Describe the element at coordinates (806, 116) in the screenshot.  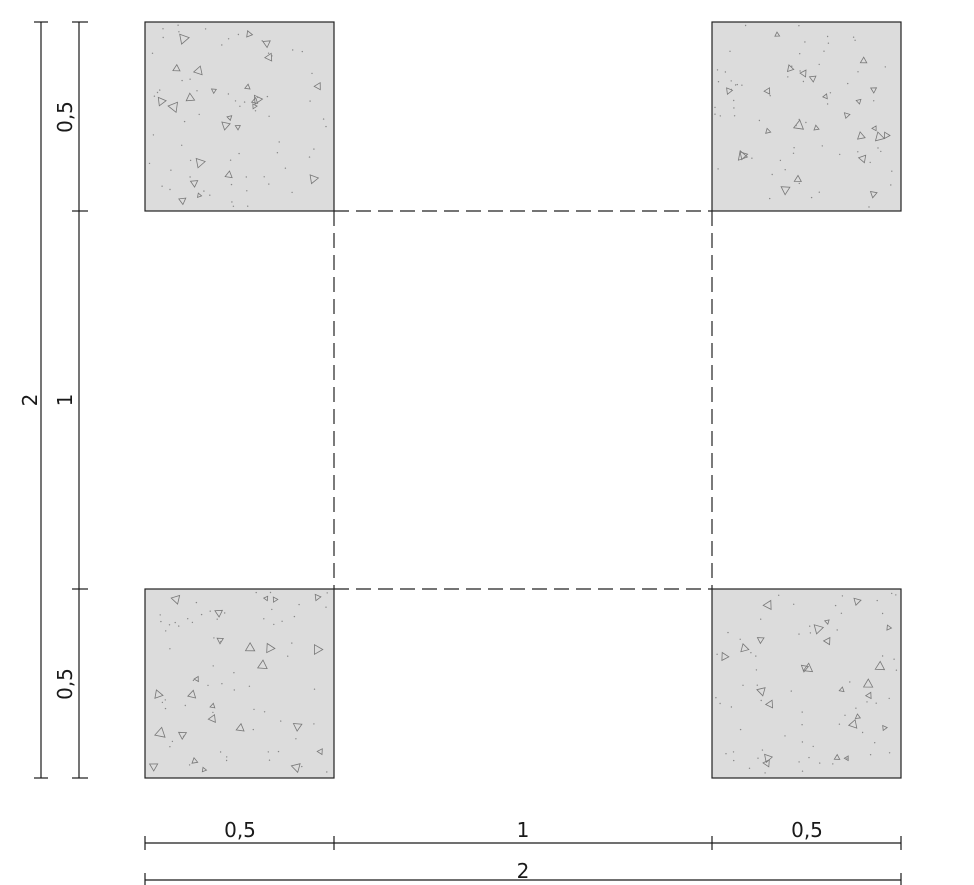
I see `column-top-right-section` at that location.